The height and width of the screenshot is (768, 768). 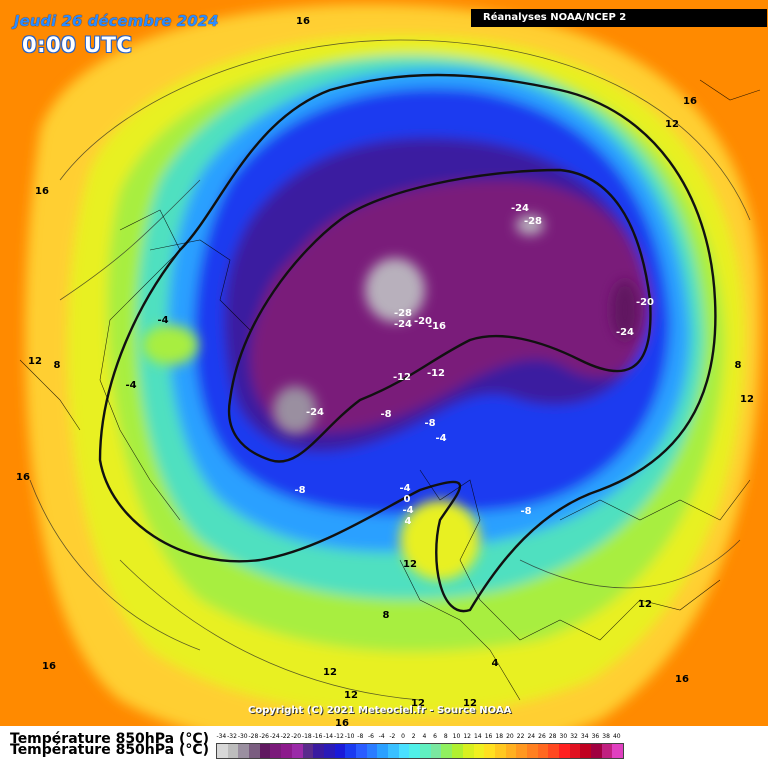 I want to click on map-label: 4, so click(x=495, y=663).